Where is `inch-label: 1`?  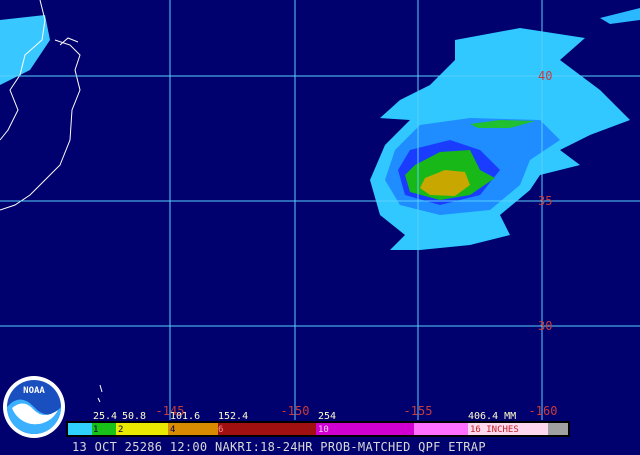 inch-label: 1 is located at coordinates (95, 430).